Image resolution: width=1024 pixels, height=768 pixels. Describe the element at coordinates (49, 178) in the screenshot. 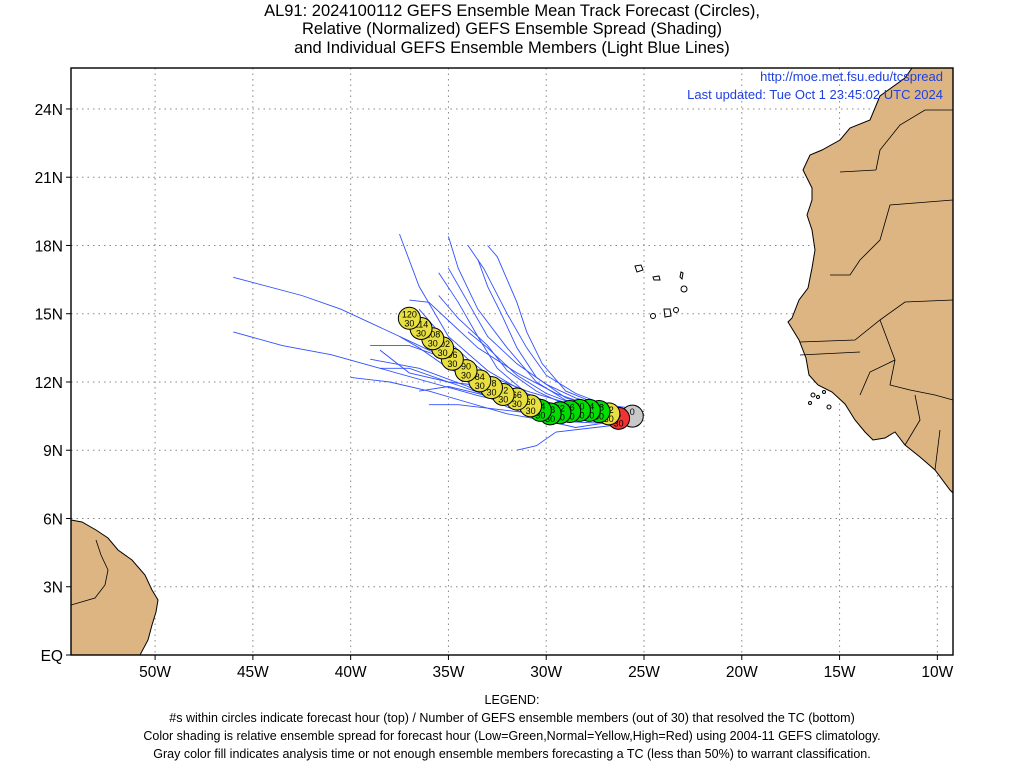

I see `y-tick-label: 21N` at that location.